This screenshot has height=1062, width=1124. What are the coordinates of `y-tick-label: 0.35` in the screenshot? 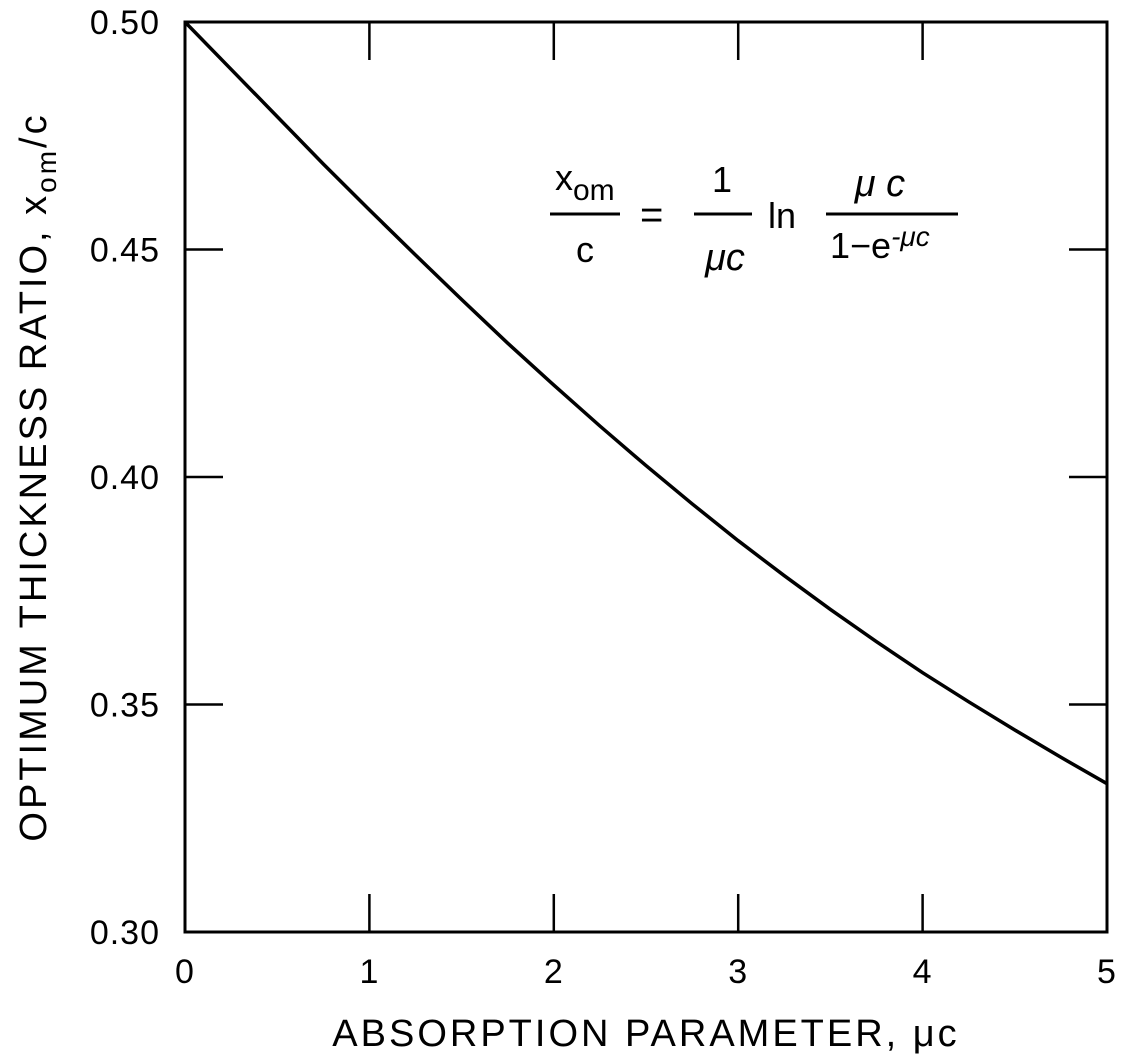 It's located at (125, 706).